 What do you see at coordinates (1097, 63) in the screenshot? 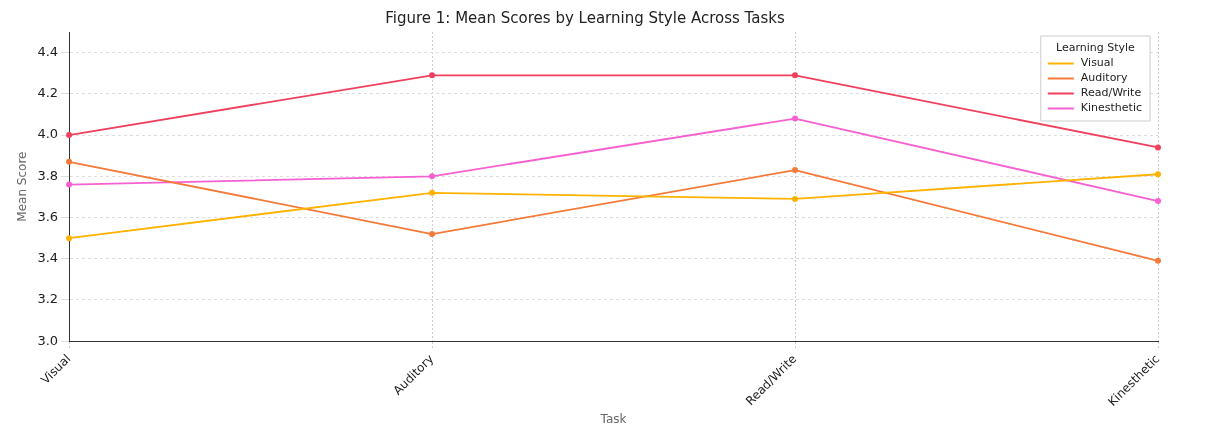
I see `legend-label: Visual` at bounding box center [1097, 63].